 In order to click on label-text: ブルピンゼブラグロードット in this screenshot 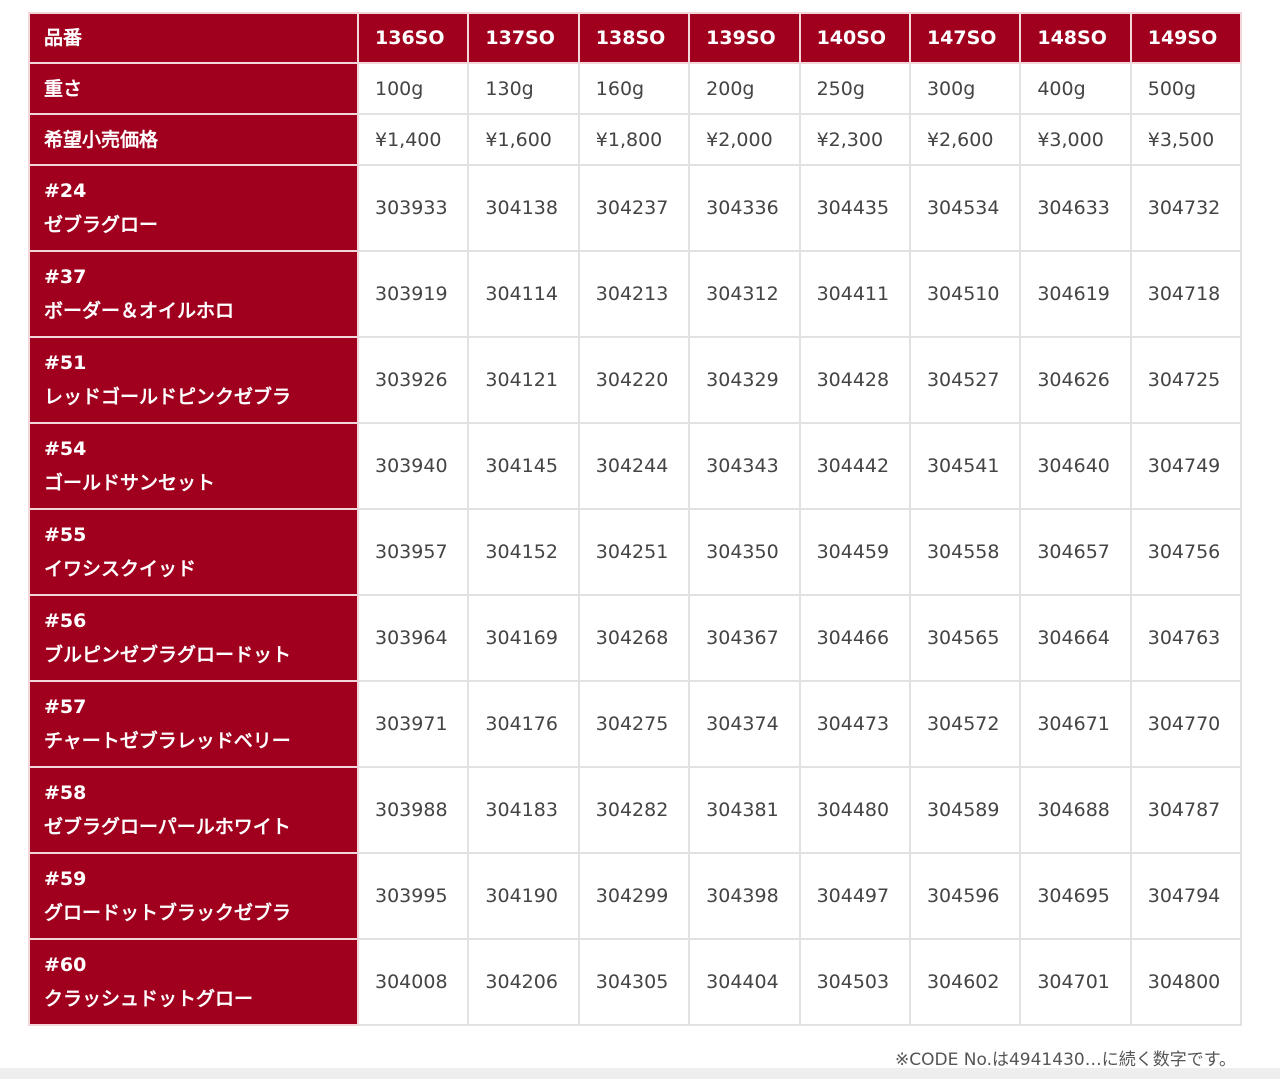, I will do `click(168, 655)`.